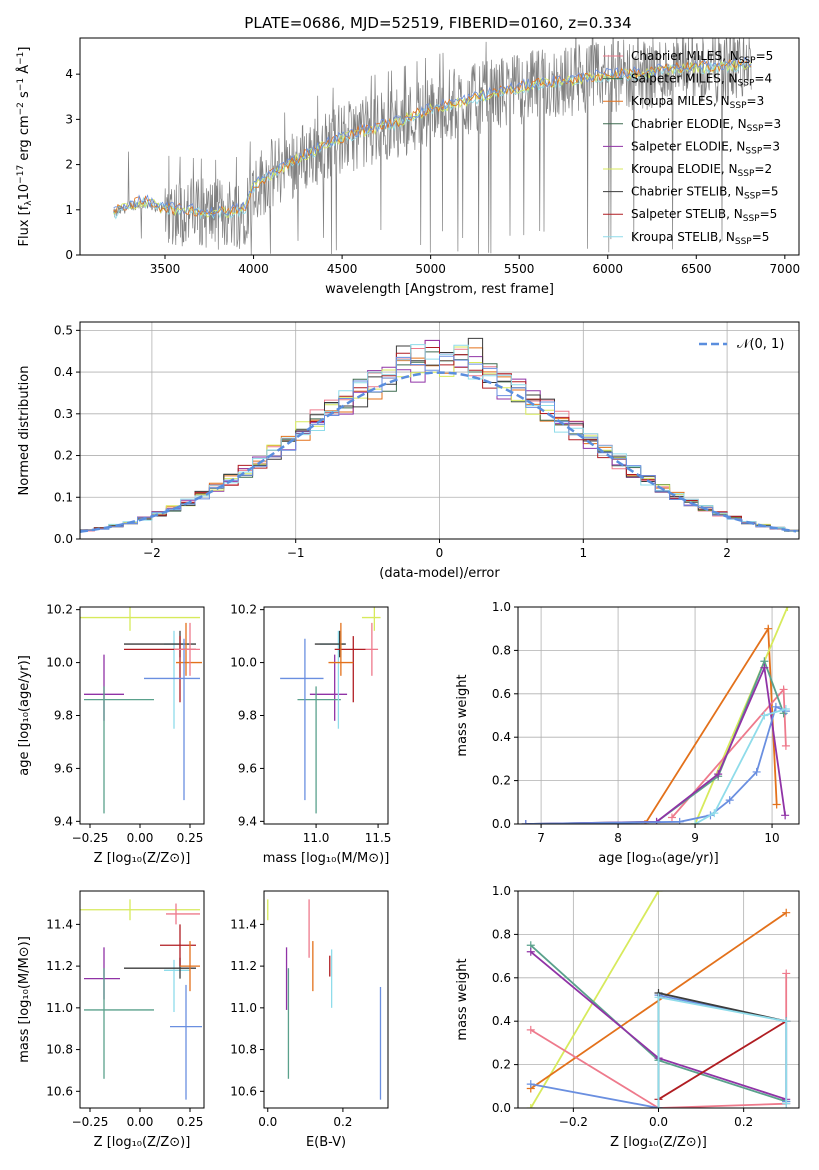  What do you see at coordinates (432, 137) in the screenshot?
I see `spectrum-model-line` at bounding box center [432, 137].